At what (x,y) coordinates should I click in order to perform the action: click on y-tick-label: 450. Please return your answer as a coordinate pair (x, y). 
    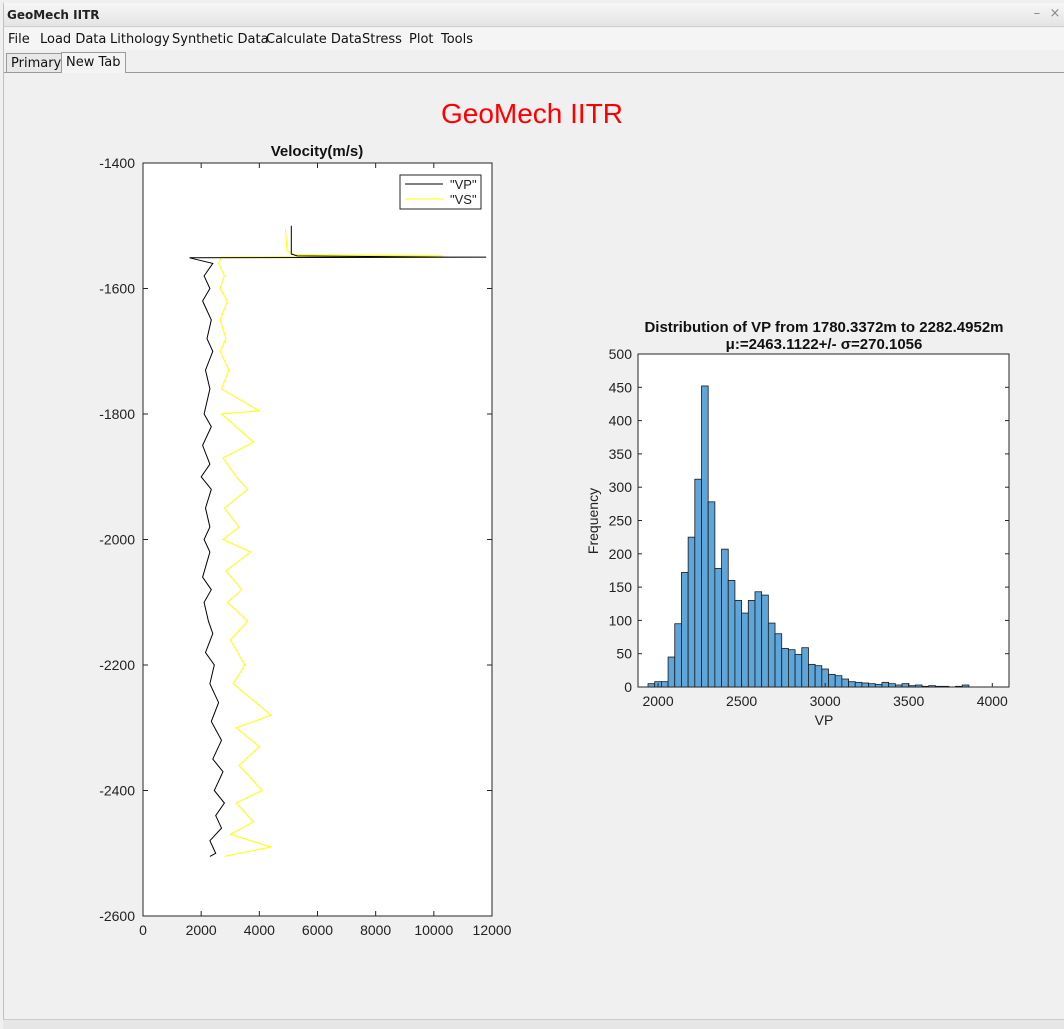
    Looking at the image, I should click on (621, 387).